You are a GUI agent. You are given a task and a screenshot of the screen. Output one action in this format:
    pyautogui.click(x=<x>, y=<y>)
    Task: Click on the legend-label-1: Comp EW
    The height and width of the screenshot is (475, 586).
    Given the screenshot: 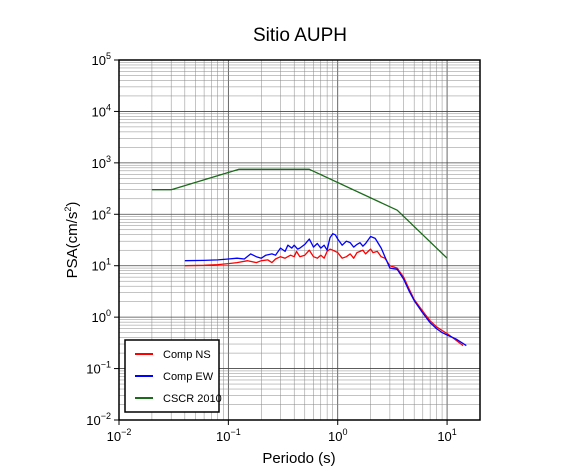 What is the action you would take?
    pyautogui.click(x=188, y=377)
    